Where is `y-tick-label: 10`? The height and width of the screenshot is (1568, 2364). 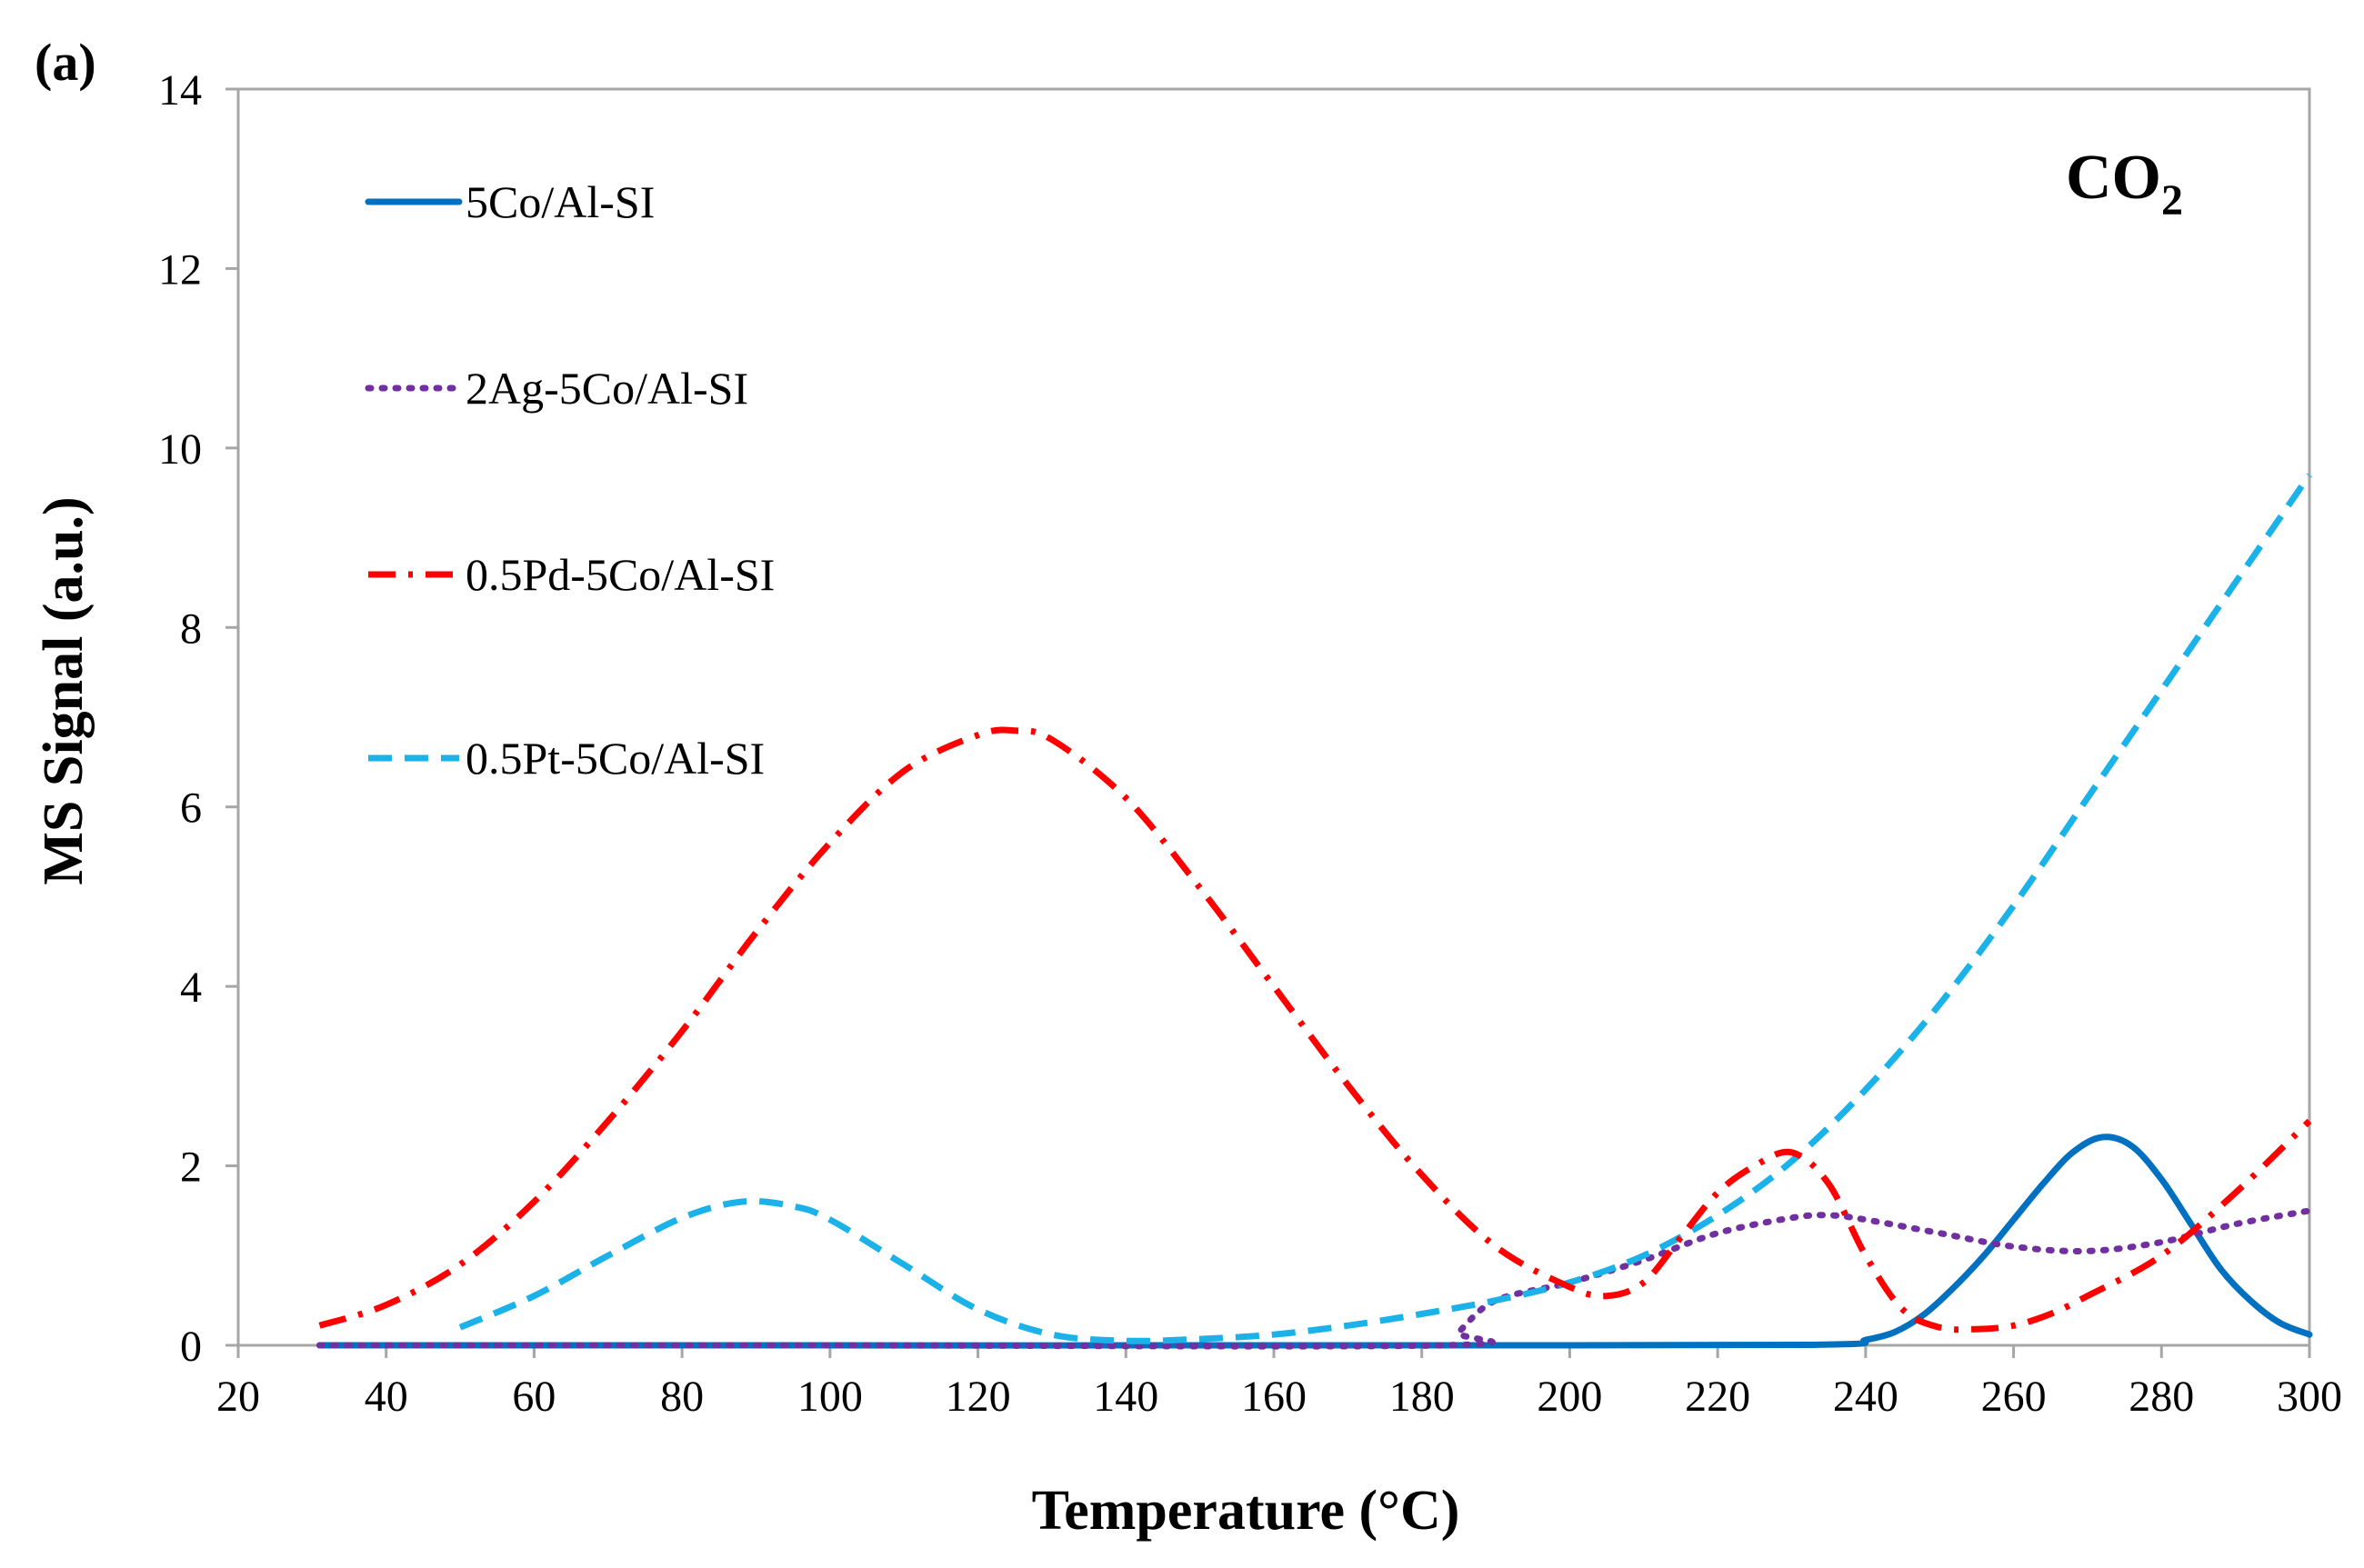 y-tick-label: 10 is located at coordinates (180, 450).